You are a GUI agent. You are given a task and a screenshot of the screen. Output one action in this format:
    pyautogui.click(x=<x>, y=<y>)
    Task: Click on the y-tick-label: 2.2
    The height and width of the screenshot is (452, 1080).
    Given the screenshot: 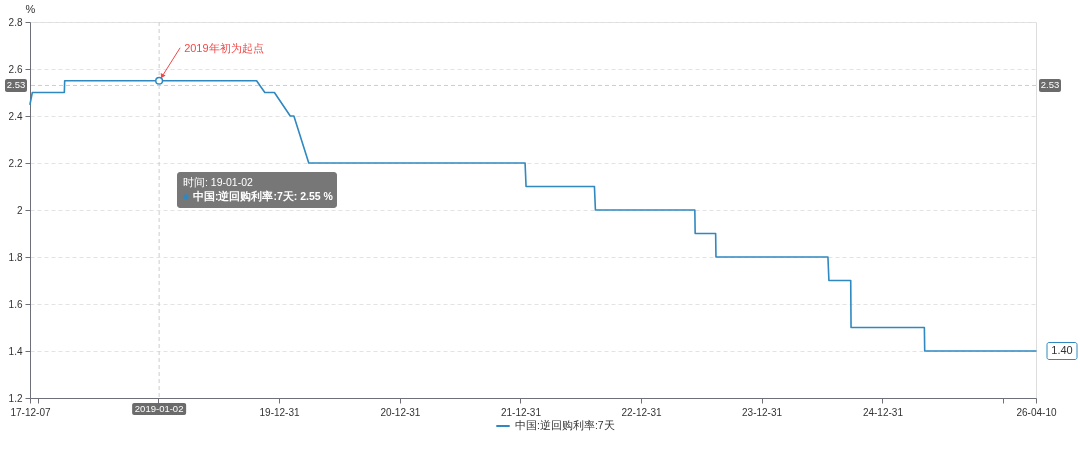 What is the action you would take?
    pyautogui.click(x=15, y=163)
    